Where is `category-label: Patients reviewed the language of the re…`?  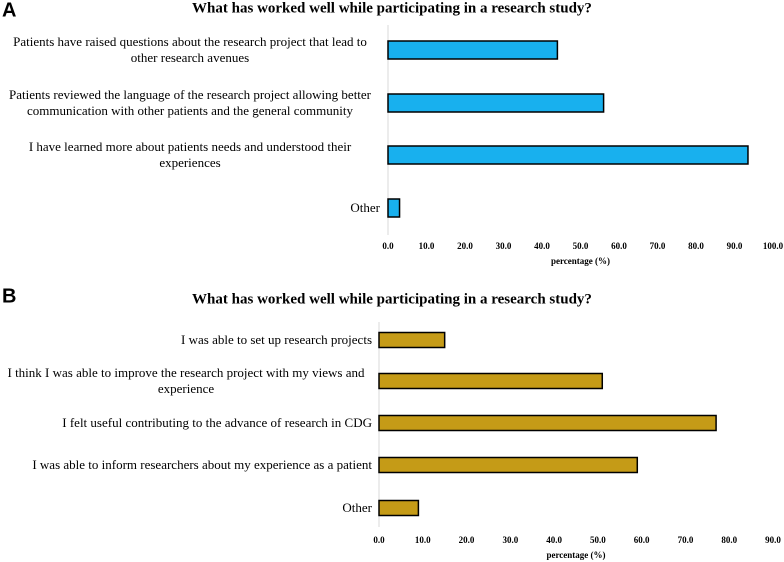 category-label: Patients reviewed the language of the re… is located at coordinates (190, 103).